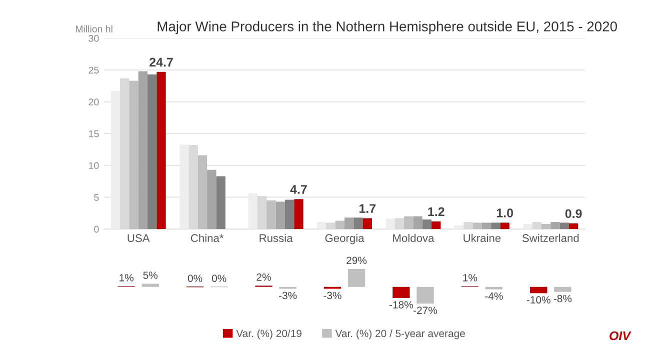  What do you see at coordinates (563, 298) in the screenshot?
I see `data-label: -8%` at bounding box center [563, 298].